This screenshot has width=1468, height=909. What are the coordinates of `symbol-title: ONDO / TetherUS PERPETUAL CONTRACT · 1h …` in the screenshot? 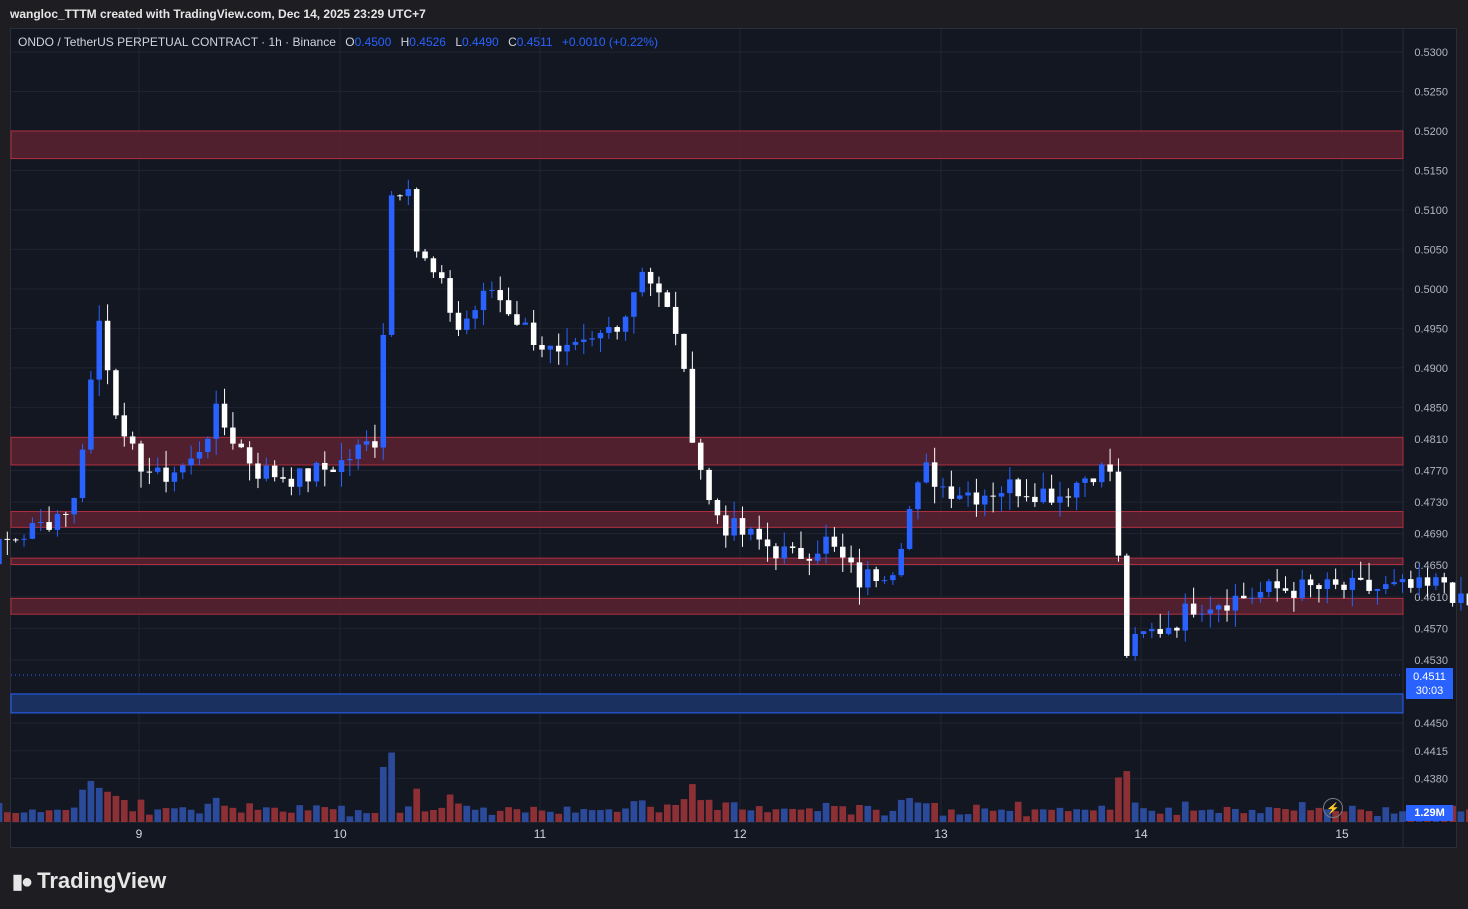 It's located at (177, 42).